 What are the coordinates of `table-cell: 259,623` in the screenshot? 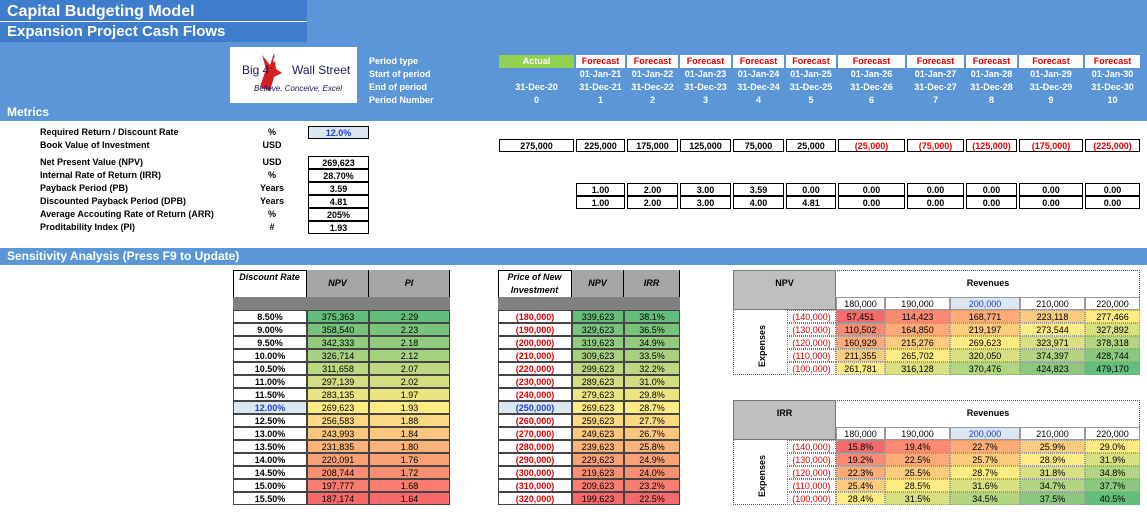 It's located at (598, 420).